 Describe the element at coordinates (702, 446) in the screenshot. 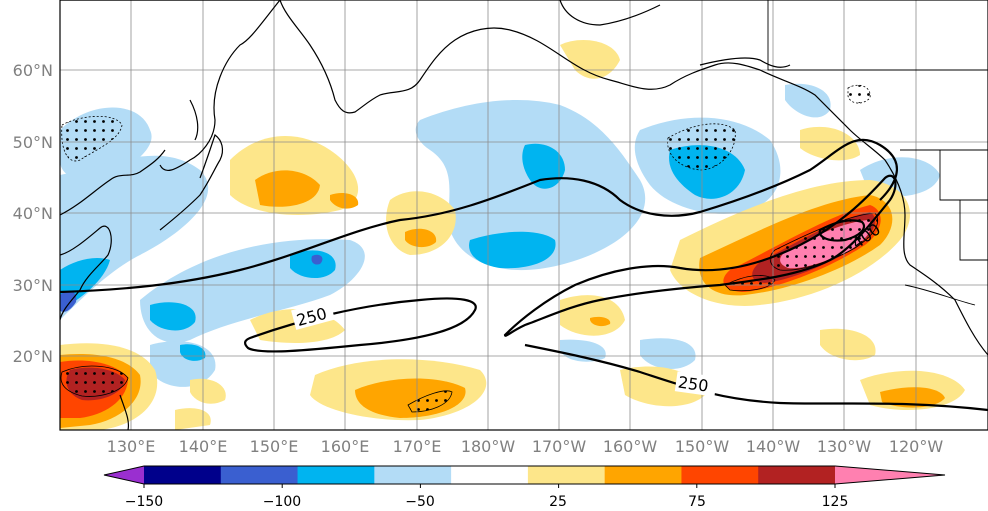

I see `lon-label-150w: 150°W` at that location.